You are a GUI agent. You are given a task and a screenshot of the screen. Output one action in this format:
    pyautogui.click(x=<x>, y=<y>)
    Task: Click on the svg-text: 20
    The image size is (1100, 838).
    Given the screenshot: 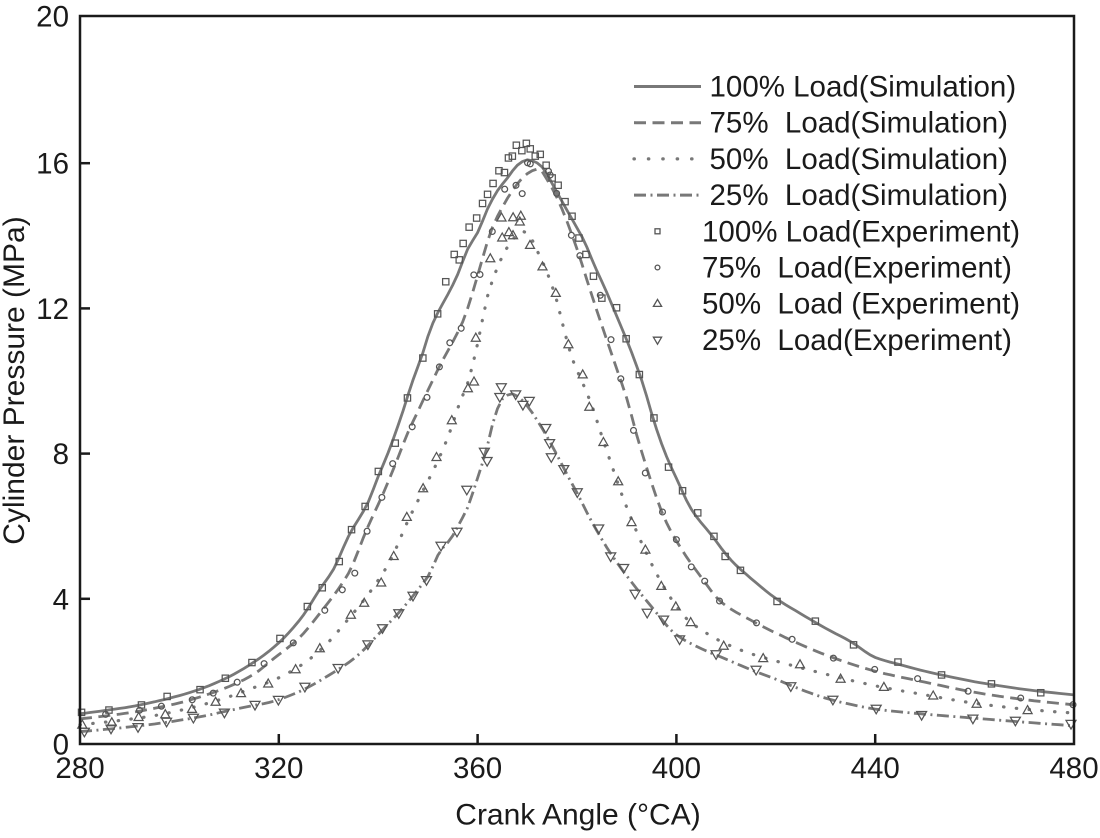 What is the action you would take?
    pyautogui.click(x=52, y=17)
    